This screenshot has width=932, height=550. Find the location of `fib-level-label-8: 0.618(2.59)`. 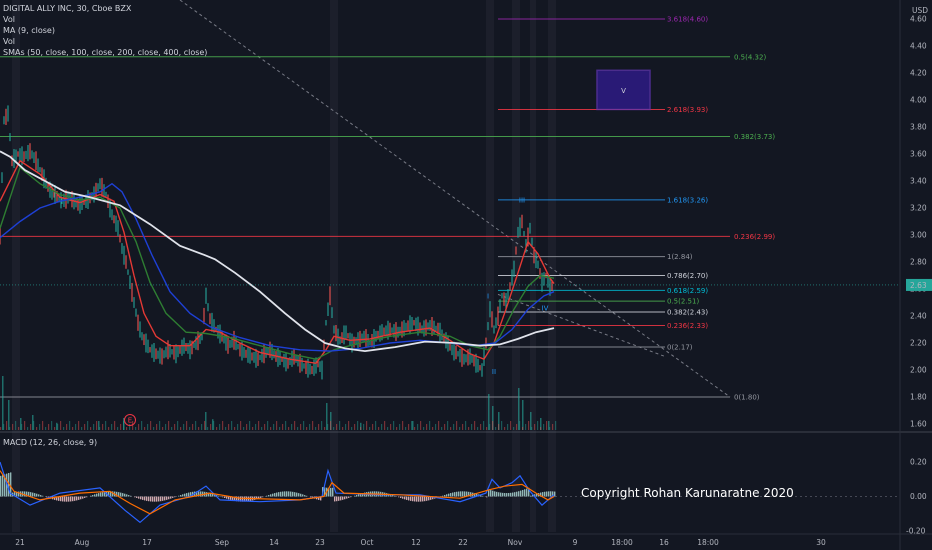

fib-level-label-8: 0.618(2.59) is located at coordinates (687, 291).